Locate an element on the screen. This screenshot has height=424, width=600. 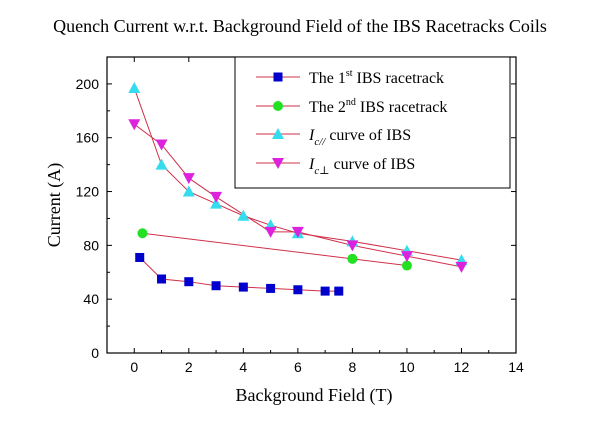
x-tick-label: 8 is located at coordinates (353, 367).